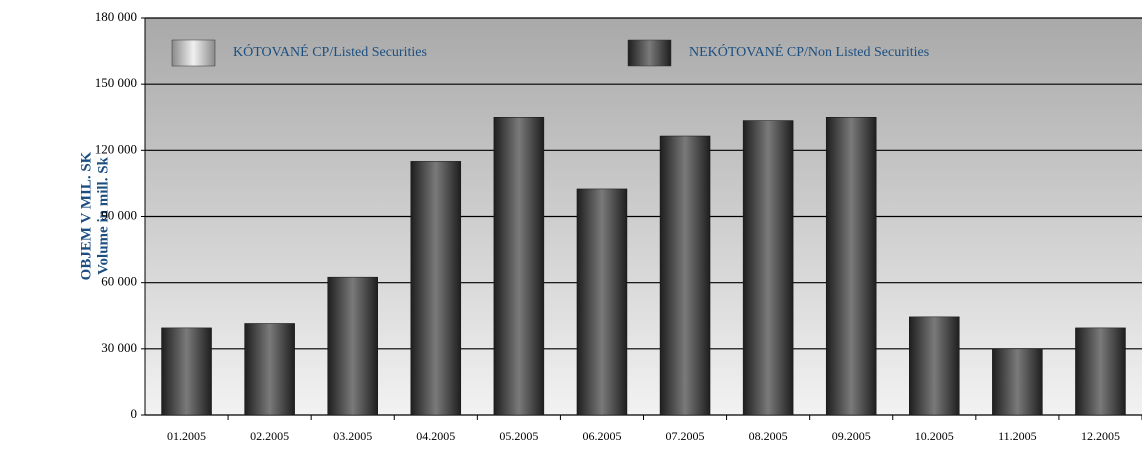 The height and width of the screenshot is (449, 1142). I want to click on x-tick-label: 03.2005, so click(352, 436).